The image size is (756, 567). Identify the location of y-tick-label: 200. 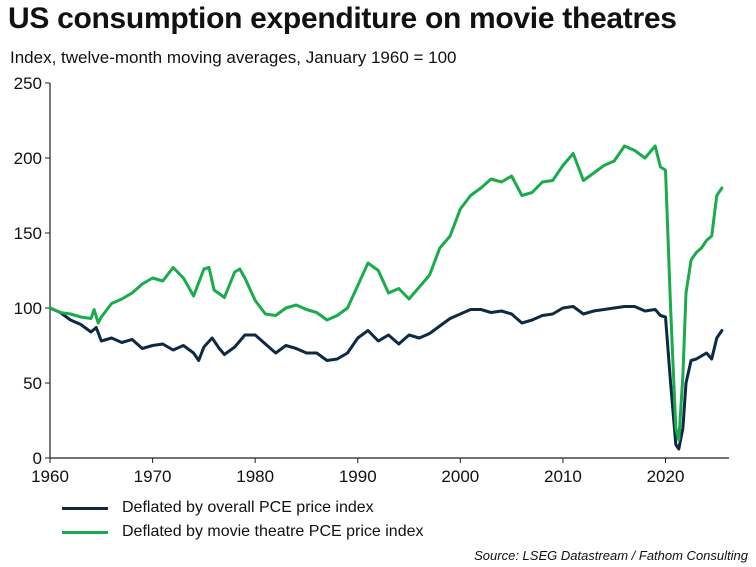
(28, 158).